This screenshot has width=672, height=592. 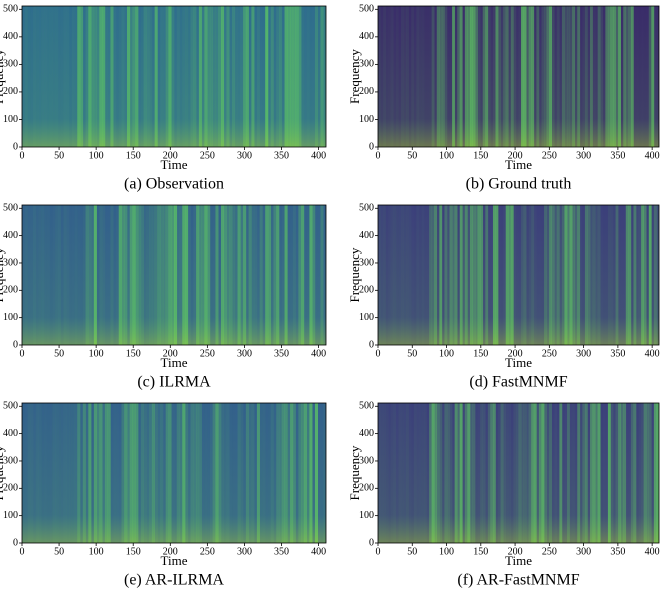 I want to click on caption: (a) Observation, so click(x=174, y=184).